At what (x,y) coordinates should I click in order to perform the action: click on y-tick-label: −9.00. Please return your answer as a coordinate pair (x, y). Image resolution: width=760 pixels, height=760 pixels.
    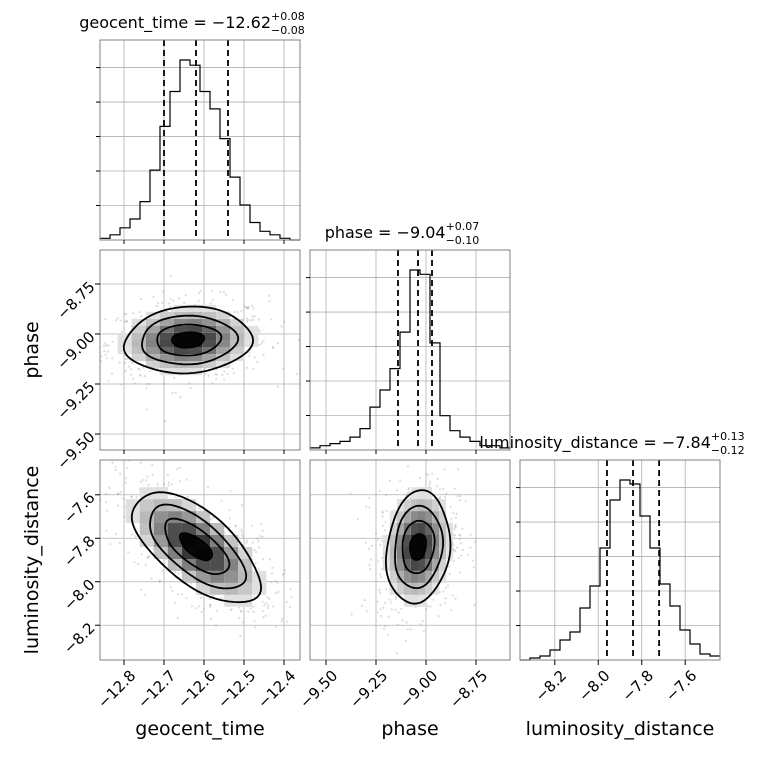
    Looking at the image, I should click on (75, 350).